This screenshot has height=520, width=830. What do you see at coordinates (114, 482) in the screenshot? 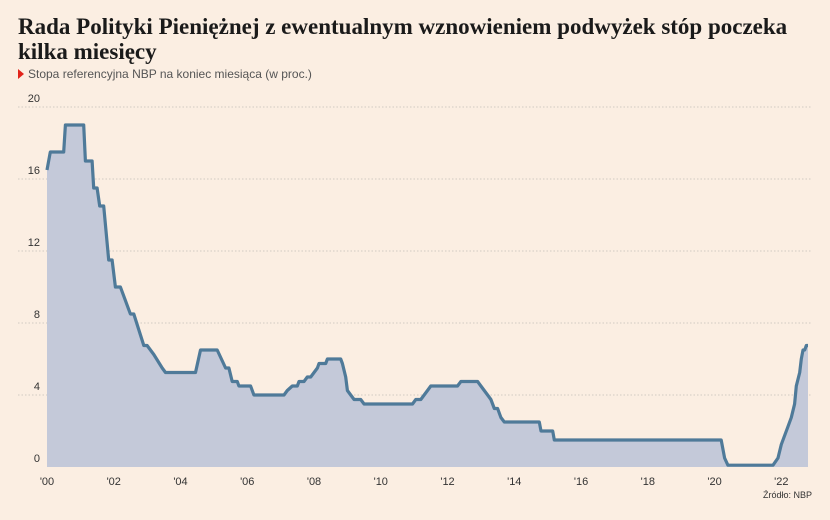
I see `x-tick-label: '02` at bounding box center [114, 482].